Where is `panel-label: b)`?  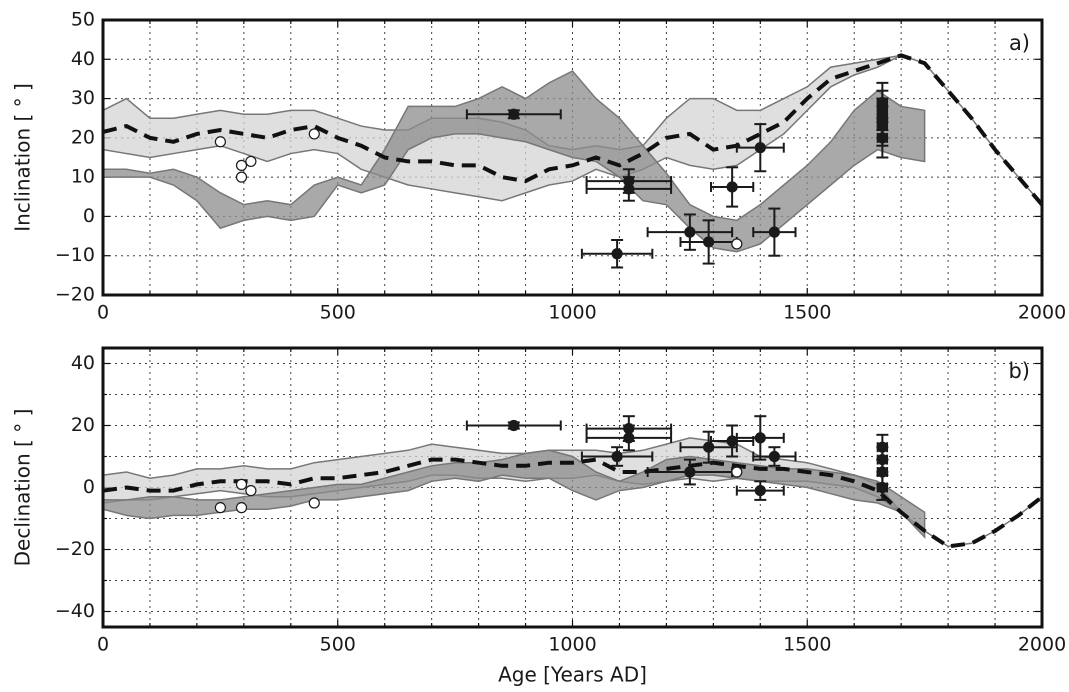
panel-label: b) is located at coordinates (1019, 371).